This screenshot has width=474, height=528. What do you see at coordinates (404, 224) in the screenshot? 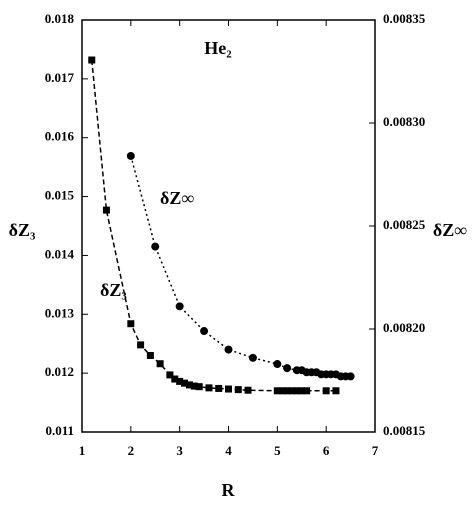
I see `y2-tick-label: 0.00825` at bounding box center [404, 224].